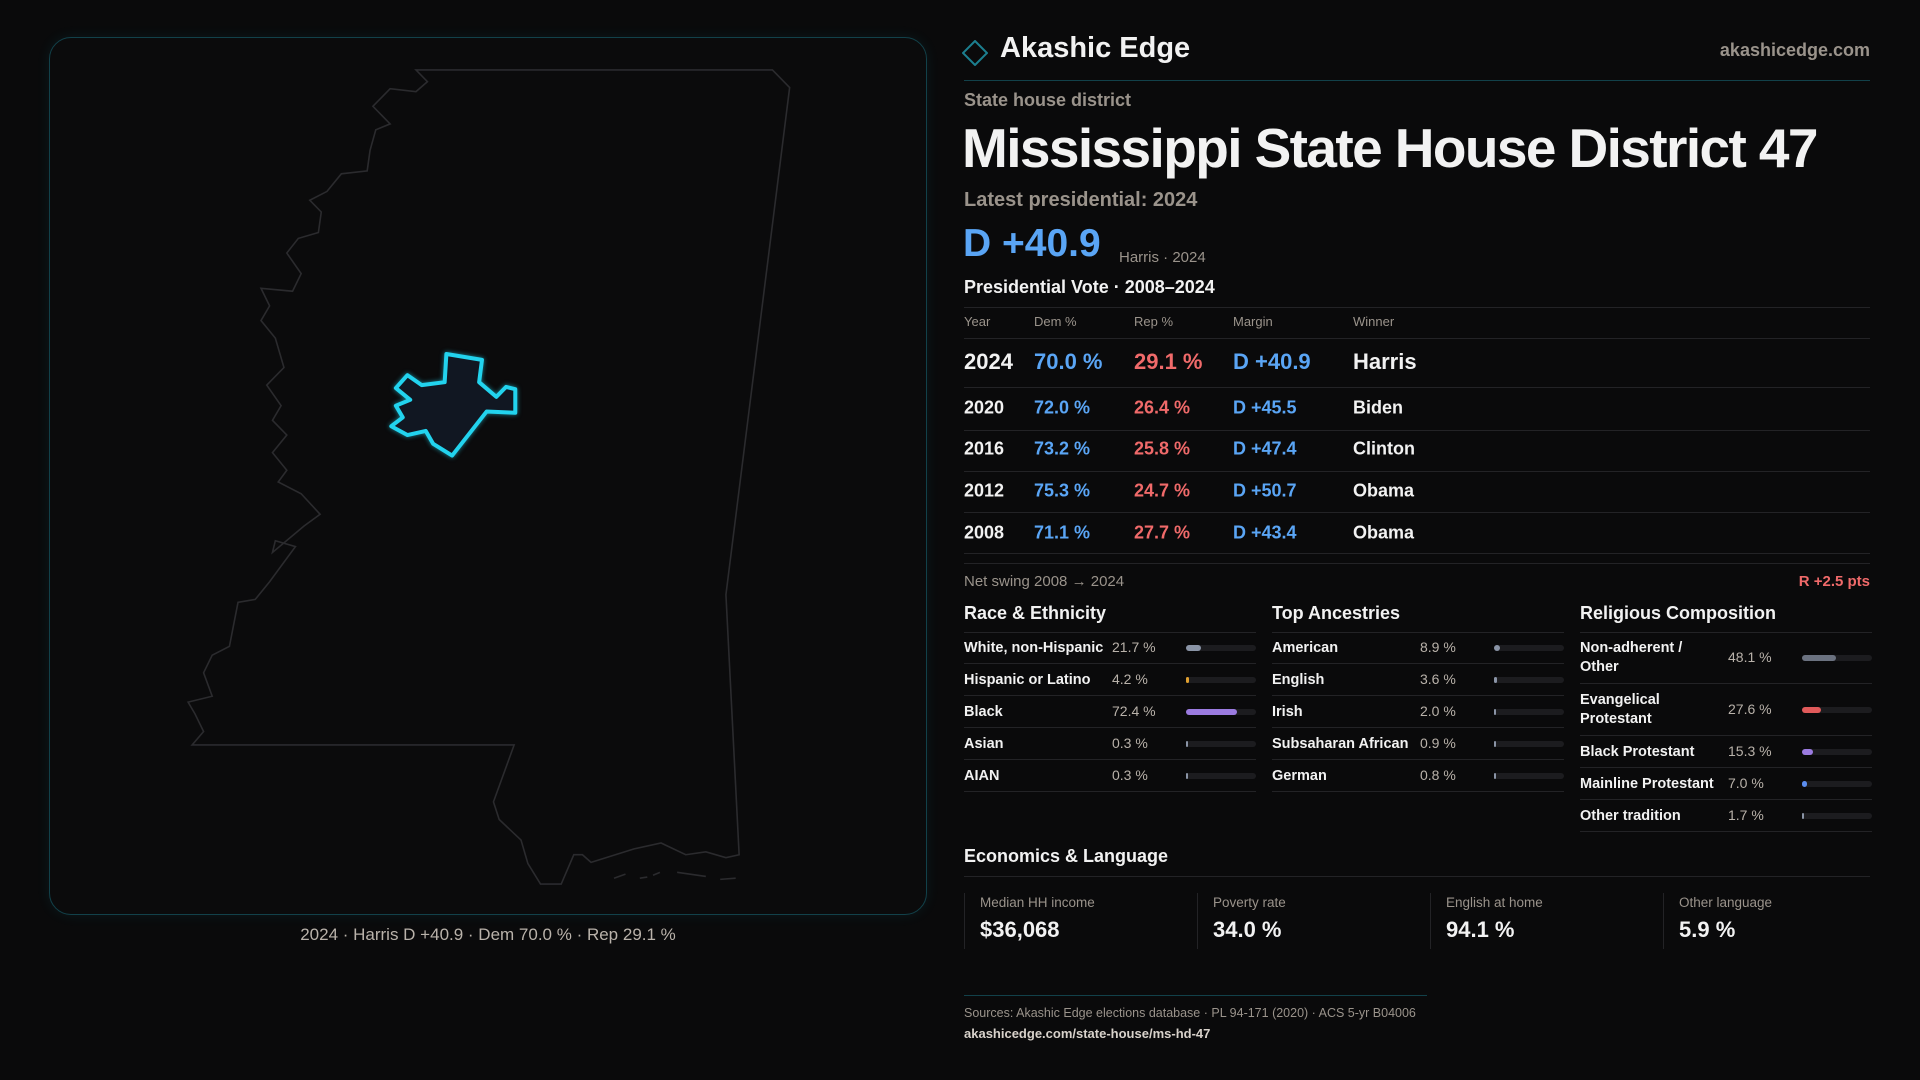 This screenshot has width=1920, height=1080. I want to click on demographic-label: Hispanic or Latino, so click(1027, 680).